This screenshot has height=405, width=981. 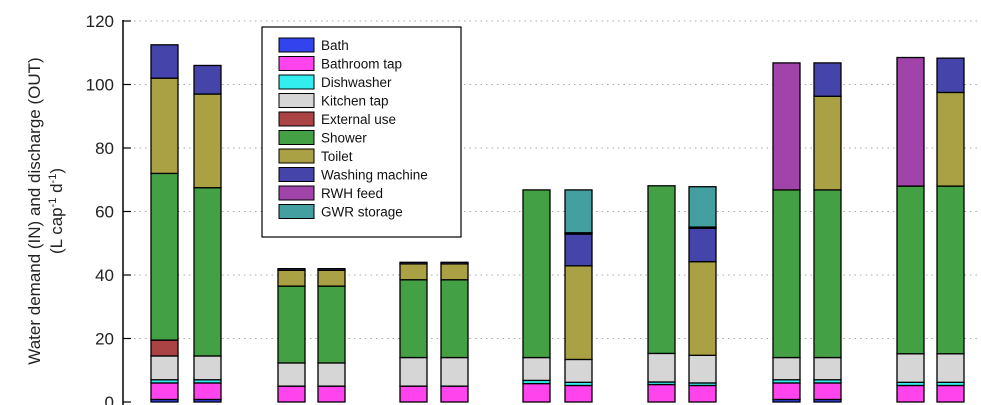 I want to click on bar-5-segment-toilet, so click(x=413, y=272).